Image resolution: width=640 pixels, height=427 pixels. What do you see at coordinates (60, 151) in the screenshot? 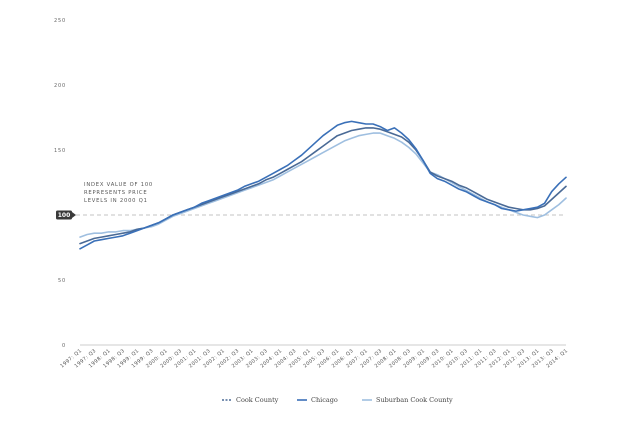
I see `y-tick-label: 150` at bounding box center [60, 151].